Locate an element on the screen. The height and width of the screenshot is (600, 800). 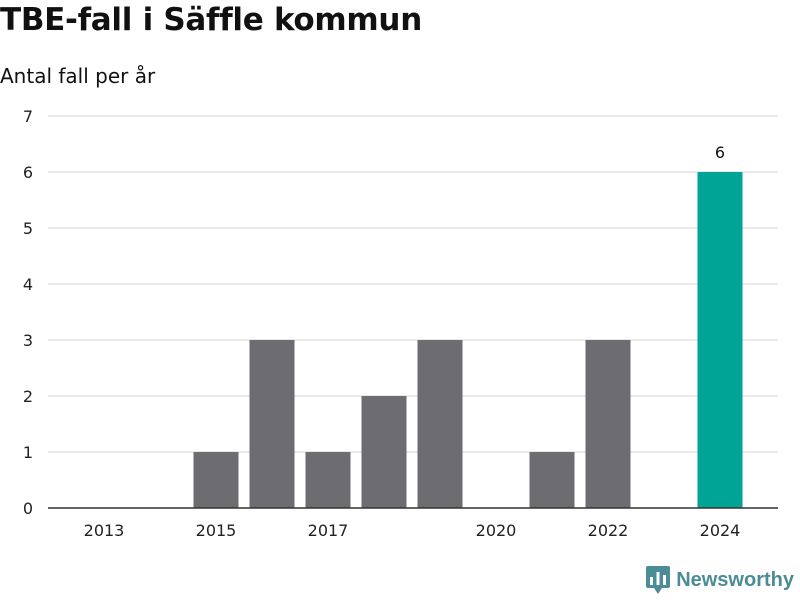
brand-logo: Newsworthy is located at coordinates (720, 580).